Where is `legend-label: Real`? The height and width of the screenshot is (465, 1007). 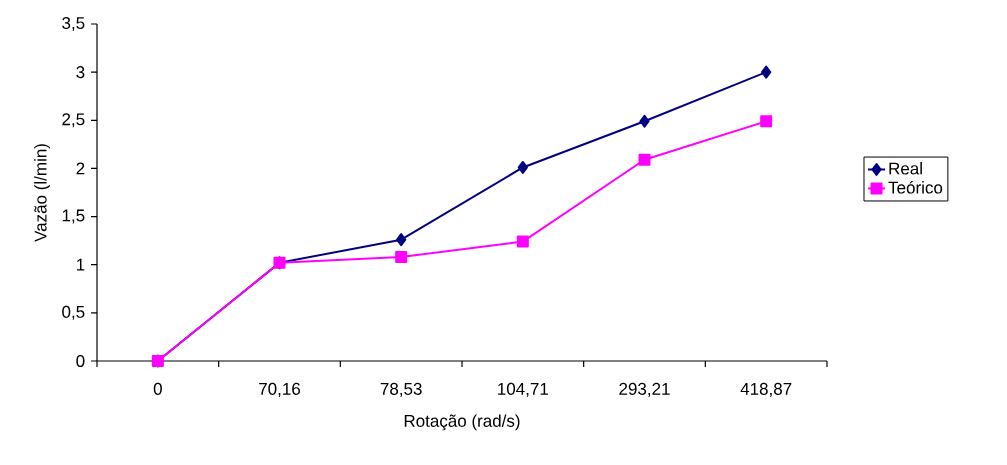
legend-label: Real is located at coordinates (905, 168).